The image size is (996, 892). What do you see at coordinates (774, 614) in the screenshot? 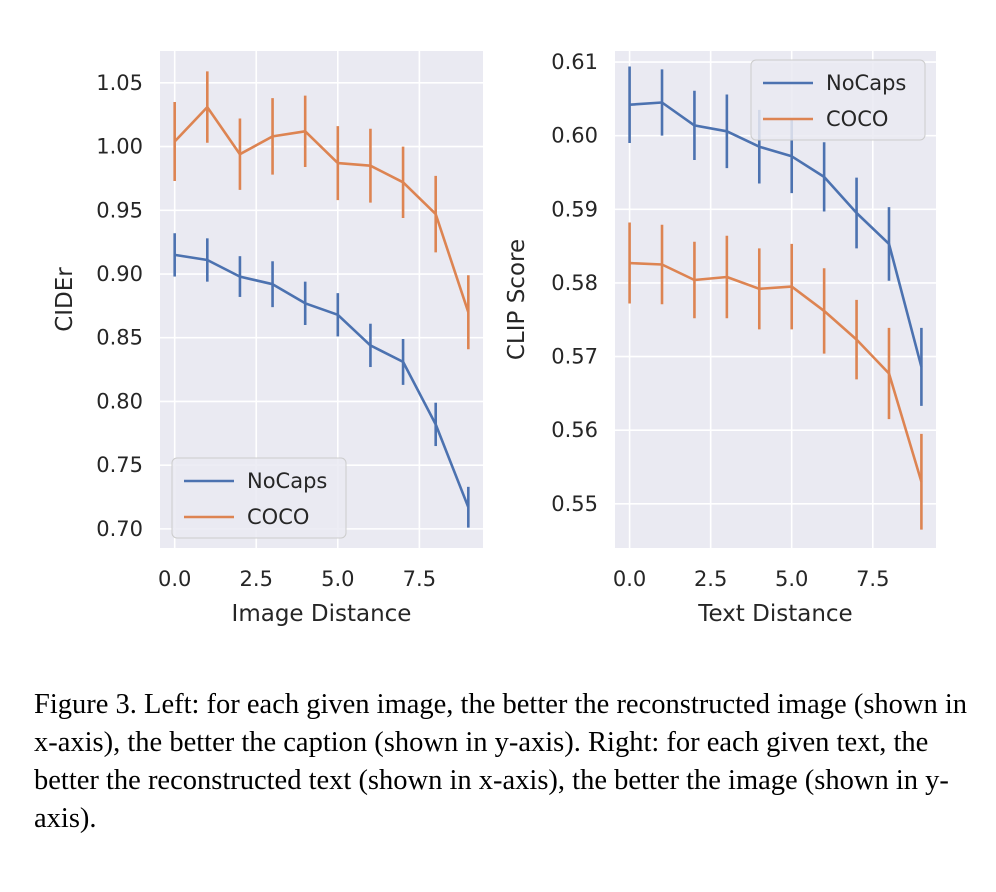
I see `x-axis-label: Text Distance` at bounding box center [774, 614].